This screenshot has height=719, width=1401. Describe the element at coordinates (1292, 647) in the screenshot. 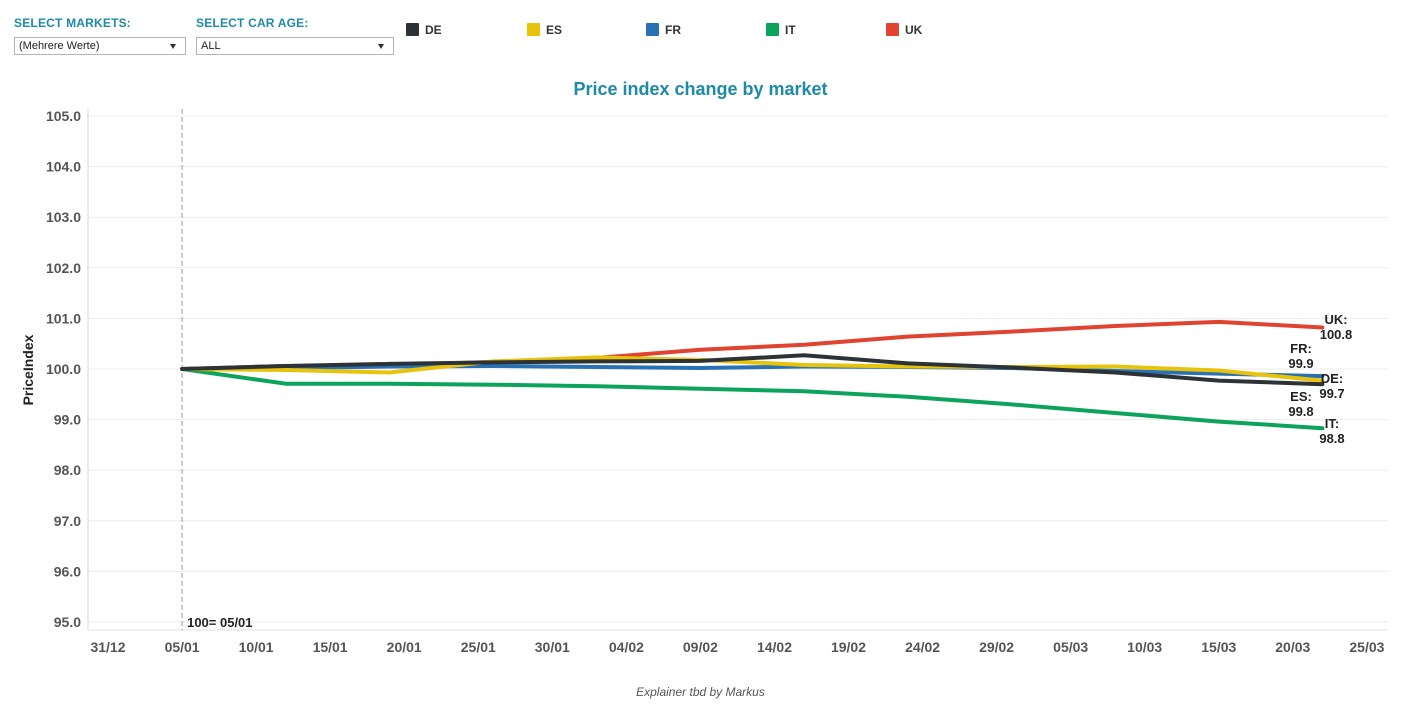

I see `x-tick-label: 20/03` at that location.